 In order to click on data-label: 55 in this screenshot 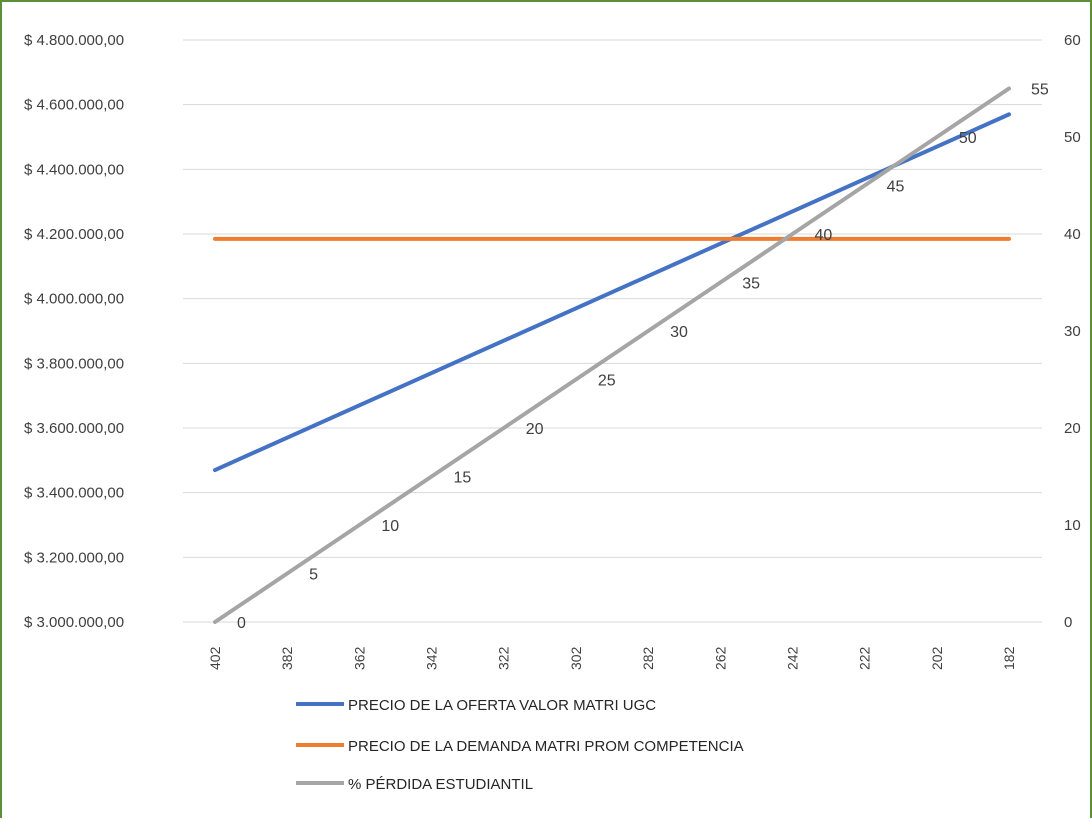, I will do `click(1040, 90)`.